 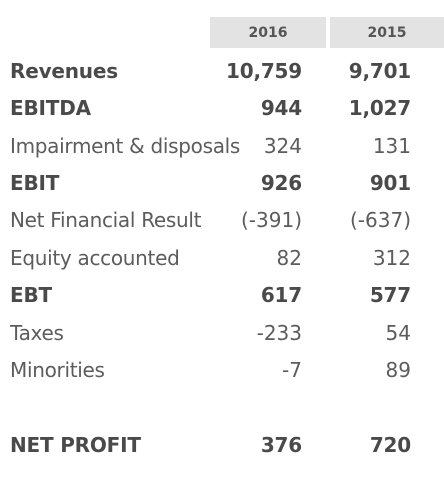 What do you see at coordinates (281, 445) in the screenshot?
I see `value-2016: 376` at bounding box center [281, 445].